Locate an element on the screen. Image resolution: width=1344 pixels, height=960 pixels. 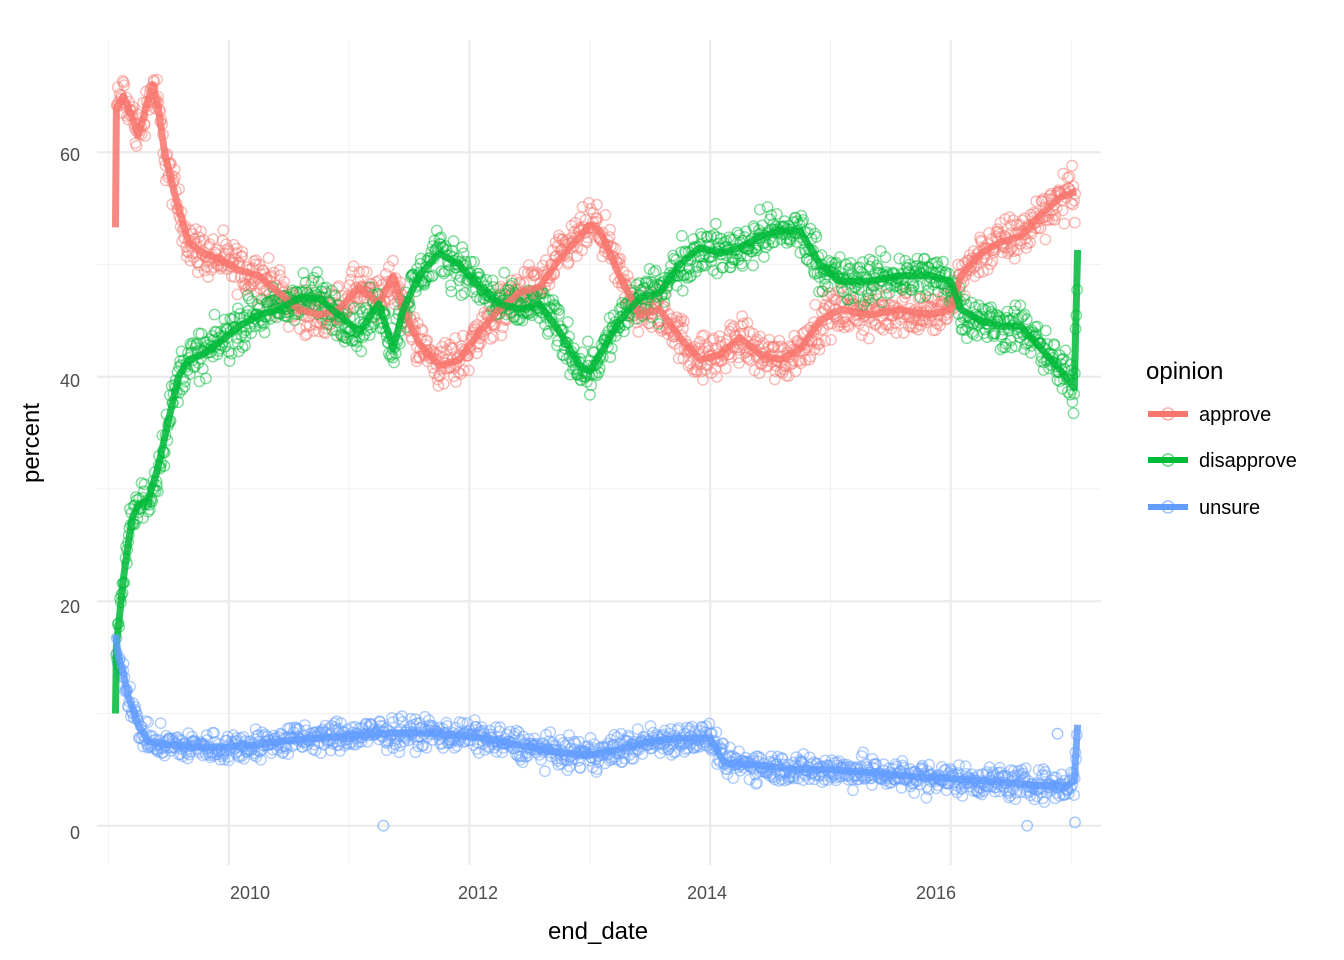
x-axis-tick-labels: 2010 2012 2014 2016 is located at coordinates (593, 893).